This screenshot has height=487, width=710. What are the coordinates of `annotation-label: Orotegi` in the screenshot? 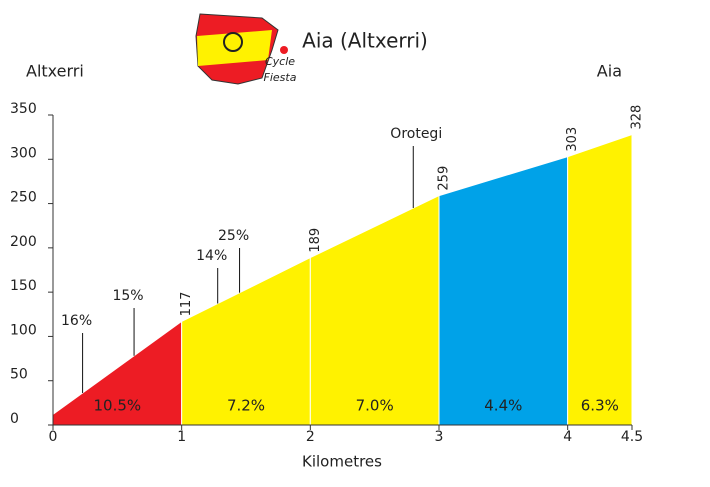 It's located at (416, 134).